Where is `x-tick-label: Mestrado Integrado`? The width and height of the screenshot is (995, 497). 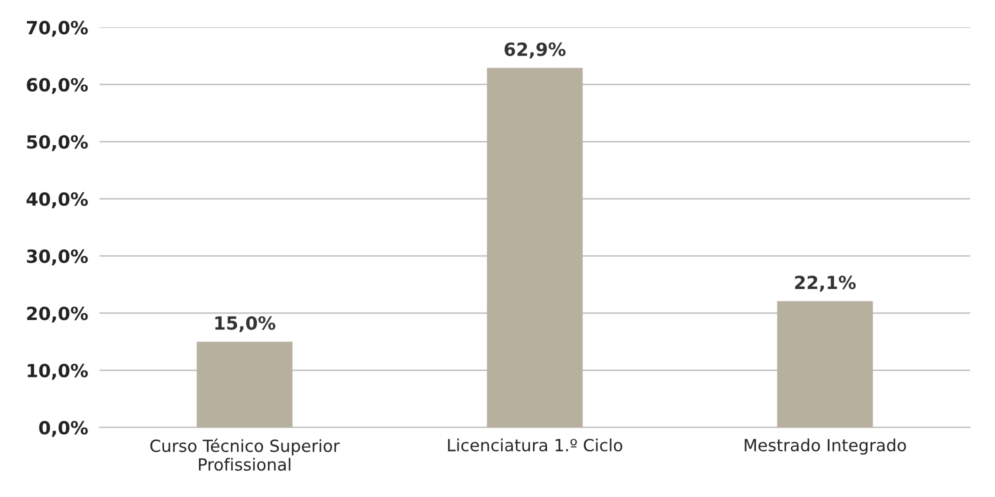
x-tick-label: Mestrado Integrado is located at coordinates (825, 446).